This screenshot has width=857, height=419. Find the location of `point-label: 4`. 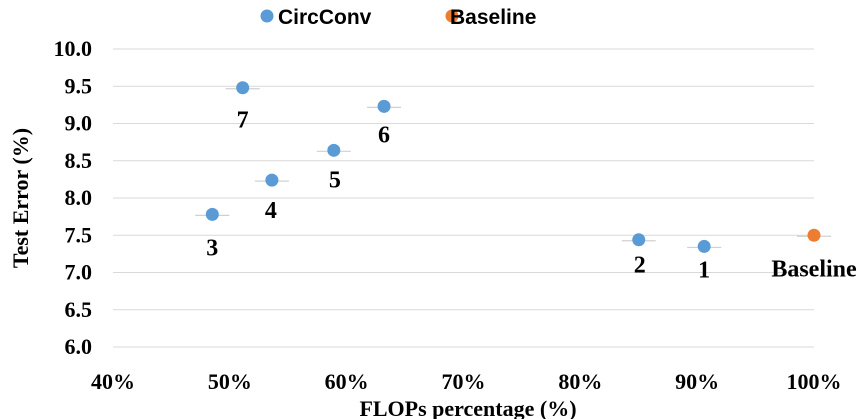

point-label: 4 is located at coordinates (271, 211).